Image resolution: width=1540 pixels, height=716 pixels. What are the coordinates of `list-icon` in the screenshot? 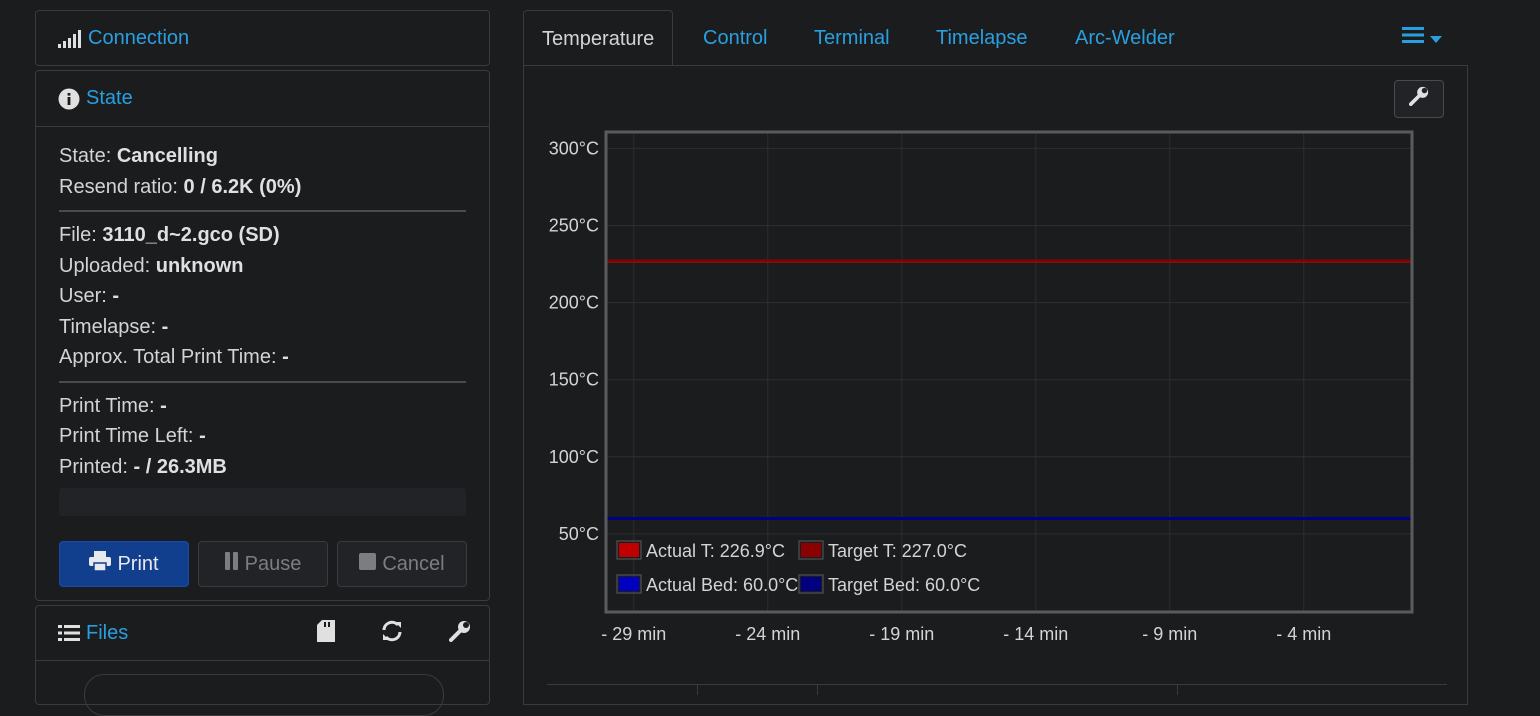 It's located at (69, 633).